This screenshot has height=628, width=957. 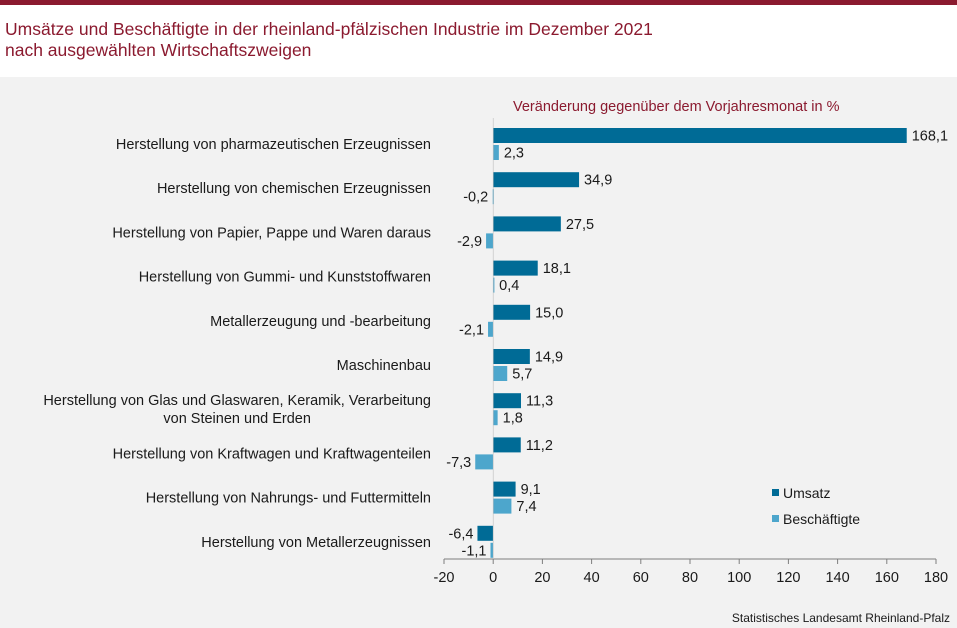 What do you see at coordinates (806, 493) in the screenshot?
I see `legend-label-umsatz: Umsatz` at bounding box center [806, 493].